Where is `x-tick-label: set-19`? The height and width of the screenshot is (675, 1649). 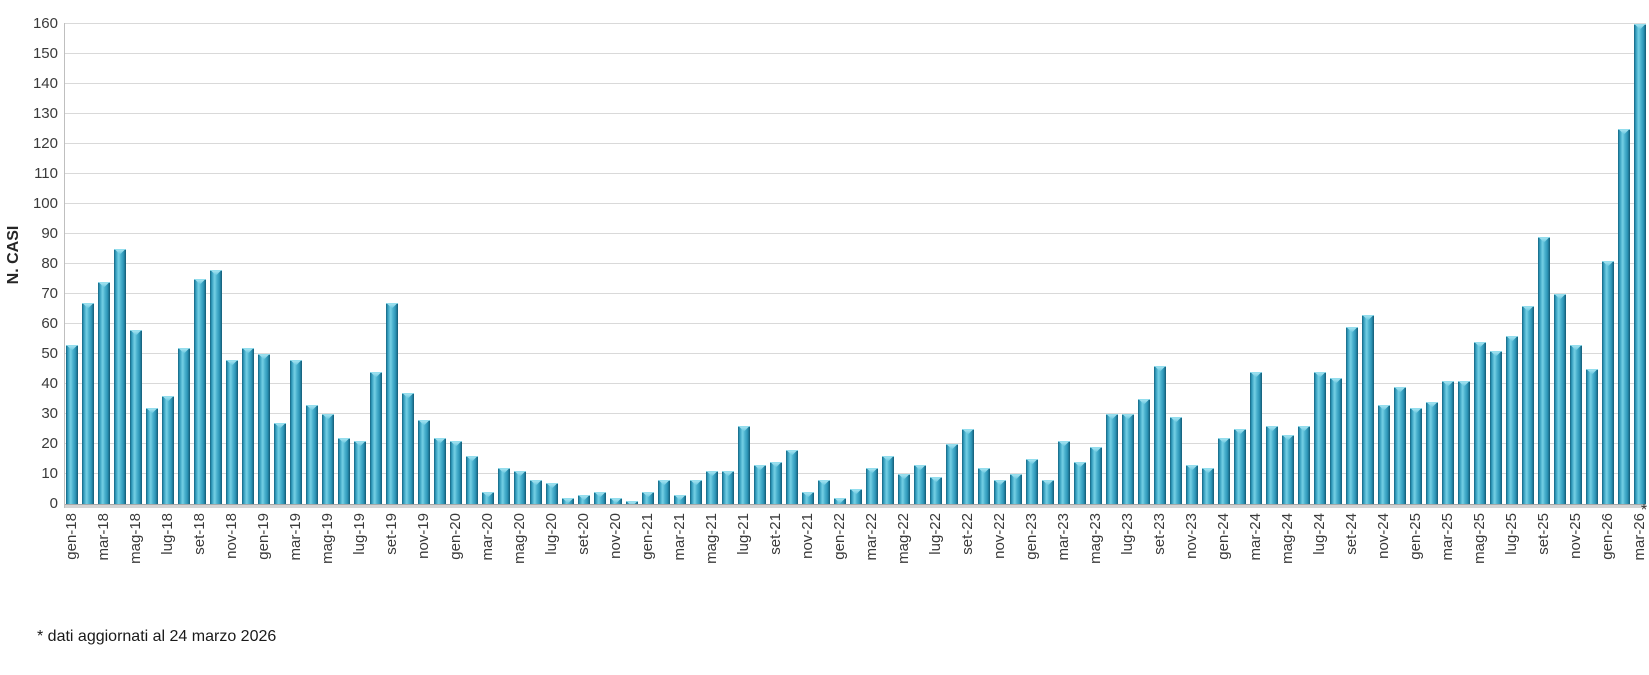
x-tick-label: set-19 is located at coordinates (391, 534).